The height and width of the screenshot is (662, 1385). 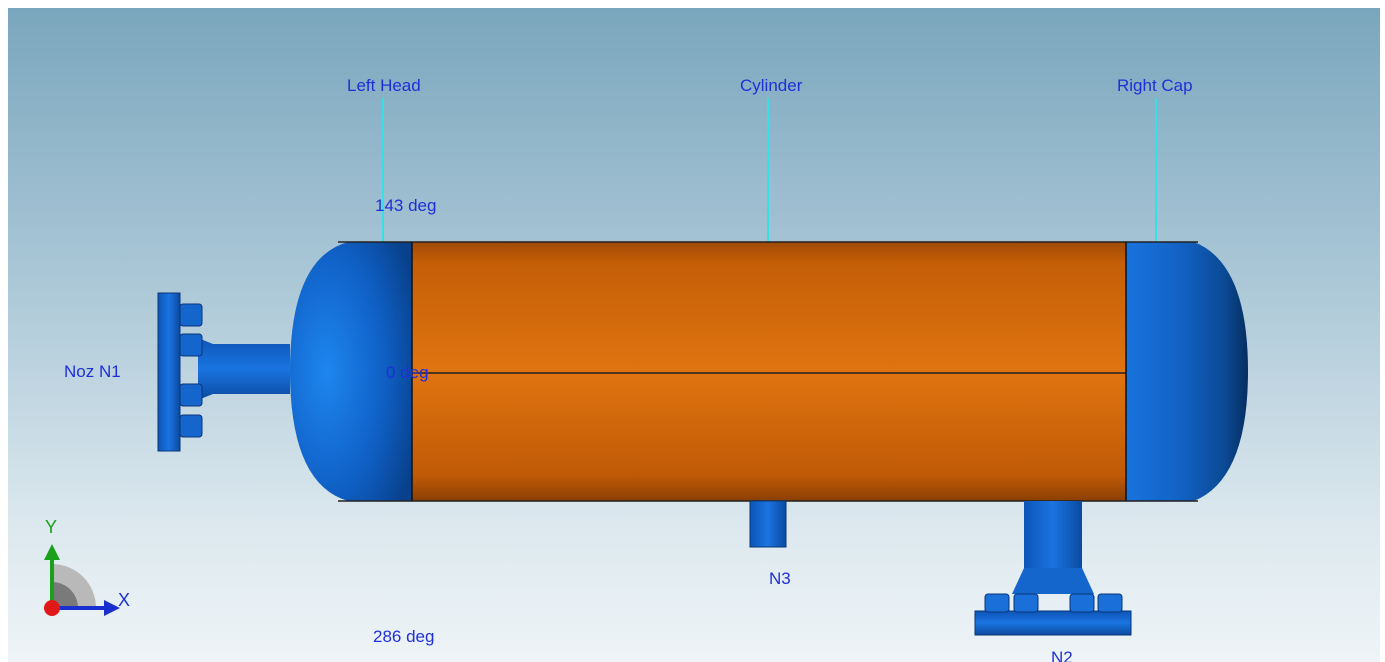 I want to click on label-noz-n1: Noz N1, so click(x=92, y=371).